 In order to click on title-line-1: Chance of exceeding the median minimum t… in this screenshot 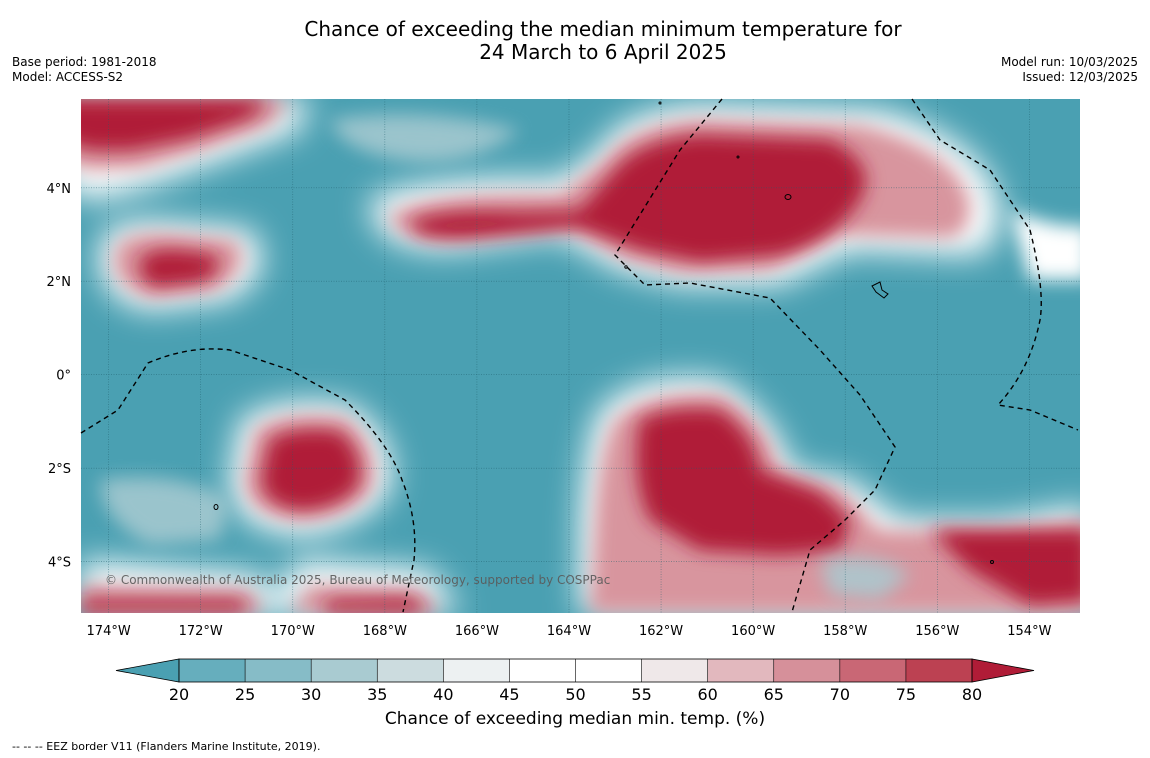, I will do `click(603, 29)`.